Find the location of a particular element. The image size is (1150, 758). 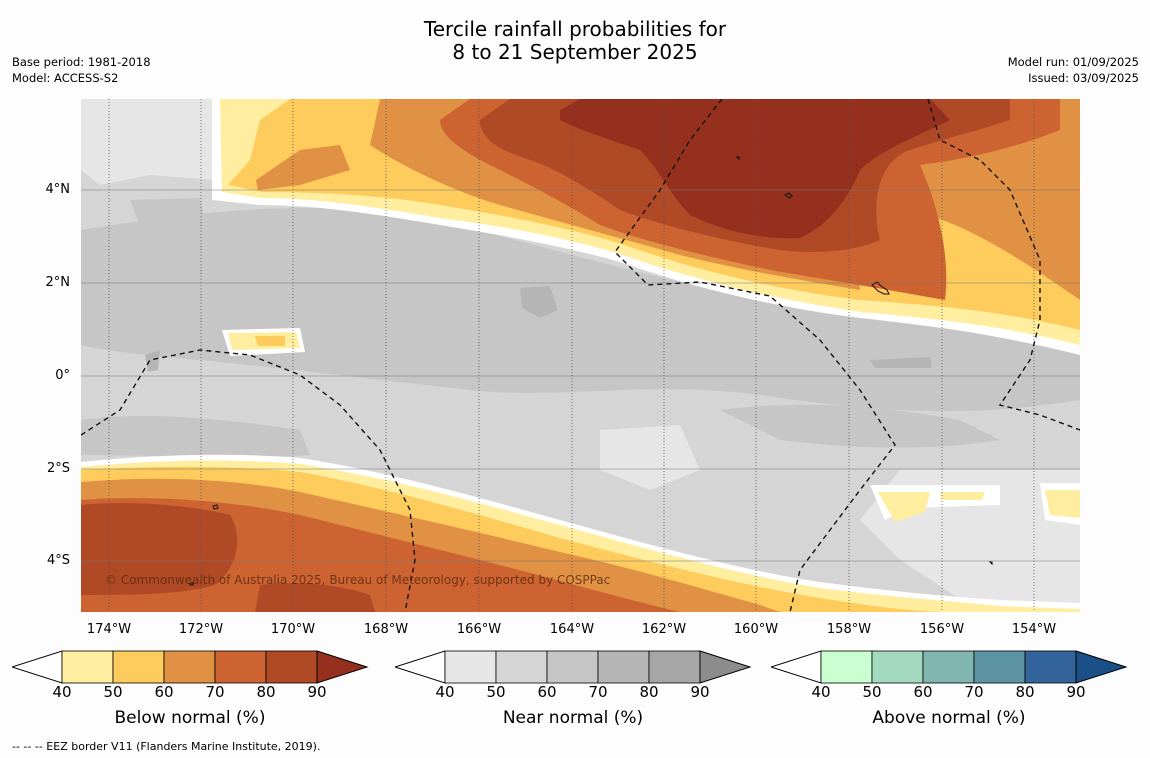

colorbar-title-below: Below normal (%) is located at coordinates (190, 718).